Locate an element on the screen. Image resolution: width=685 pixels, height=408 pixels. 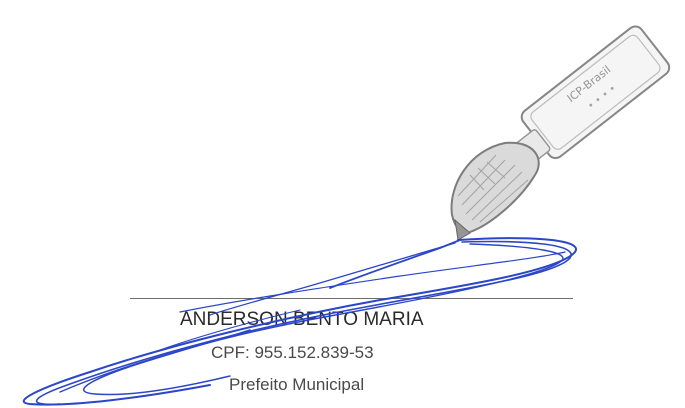
signatory-cpf: CPF: 955.152.839-53 is located at coordinates (292, 352).